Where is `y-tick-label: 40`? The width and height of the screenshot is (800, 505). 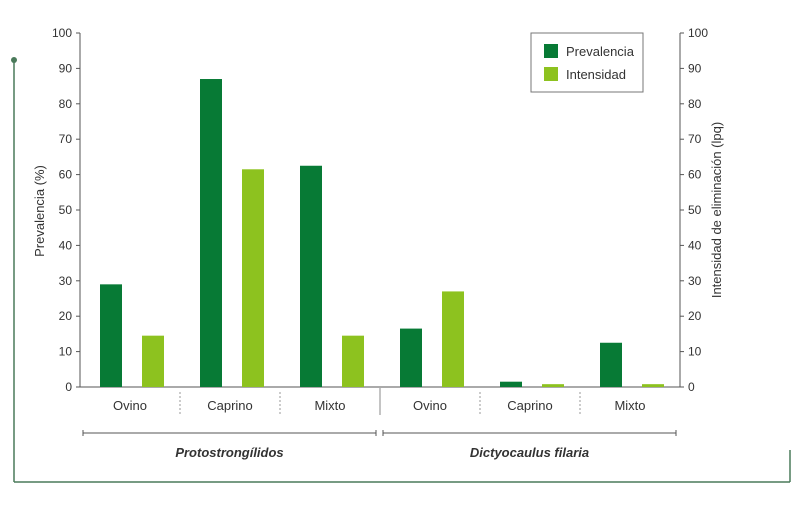
y-tick-label: 40 is located at coordinates (66, 245).